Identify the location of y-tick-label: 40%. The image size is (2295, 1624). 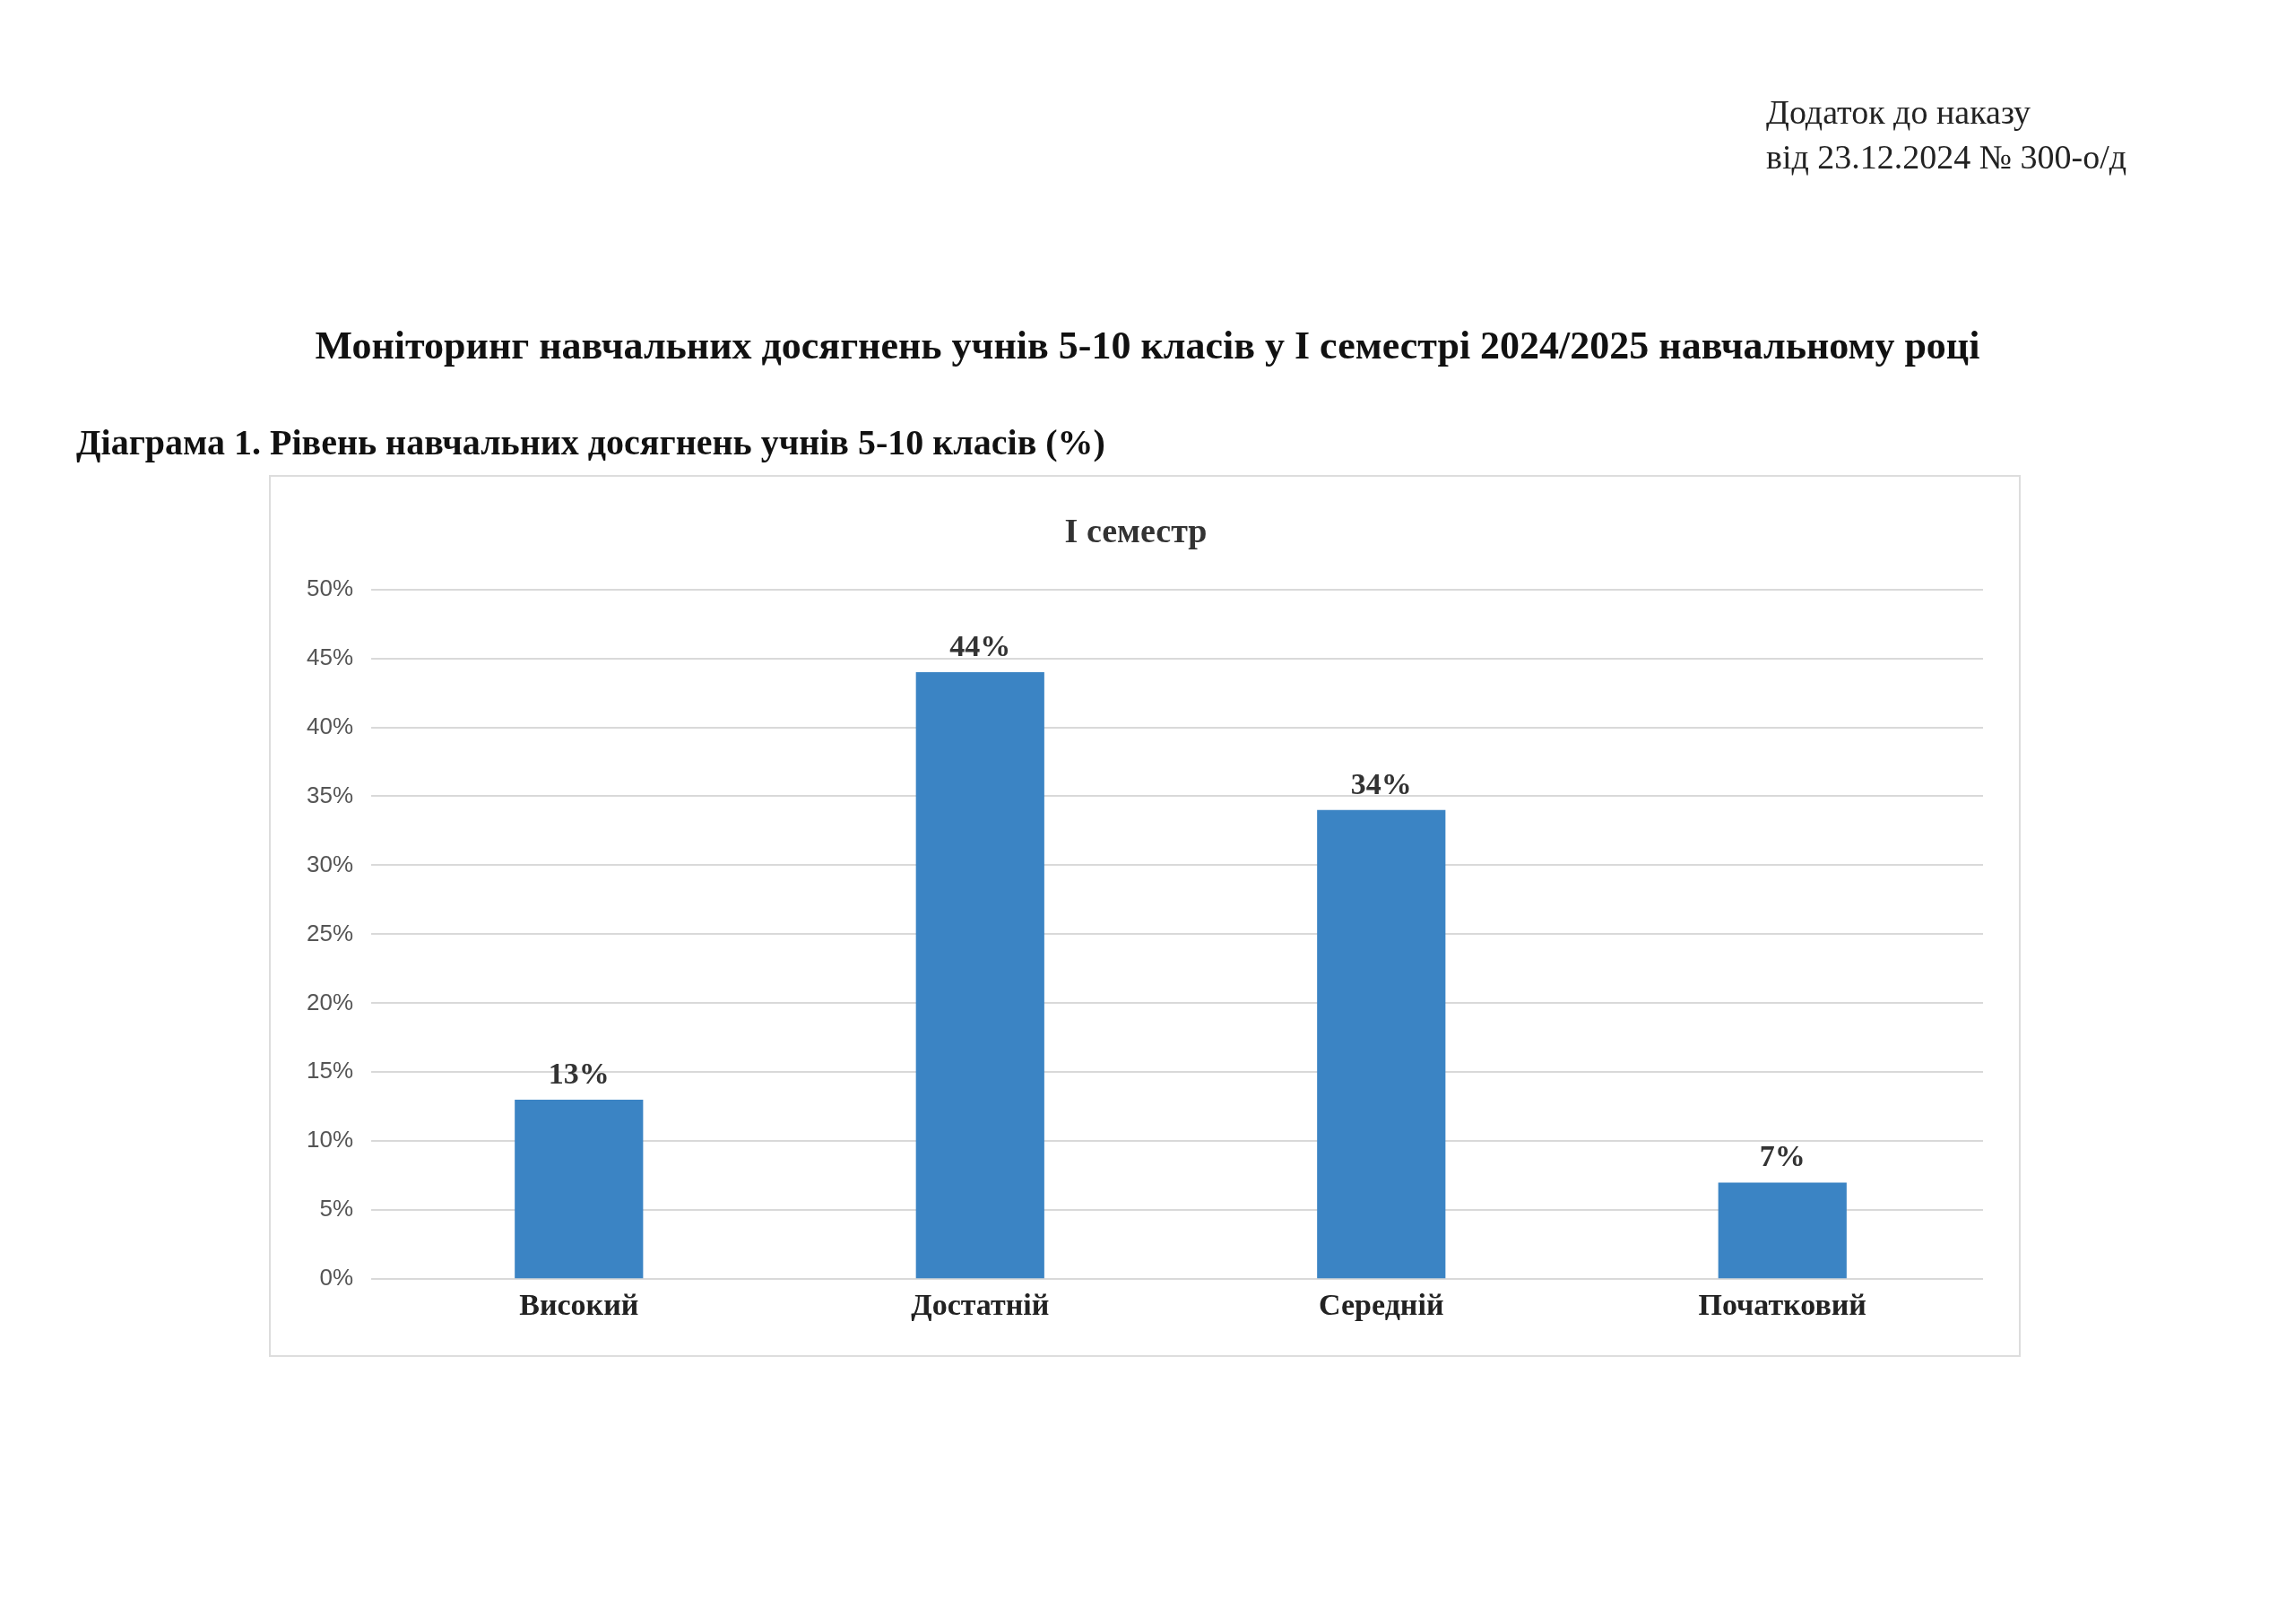
(330, 725).